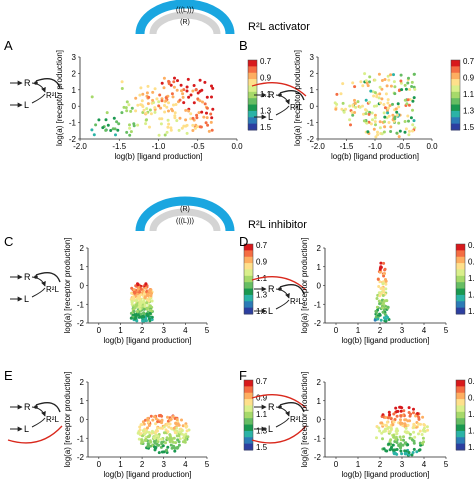  I want to click on x-tick-label: 4, so click(185, 464).